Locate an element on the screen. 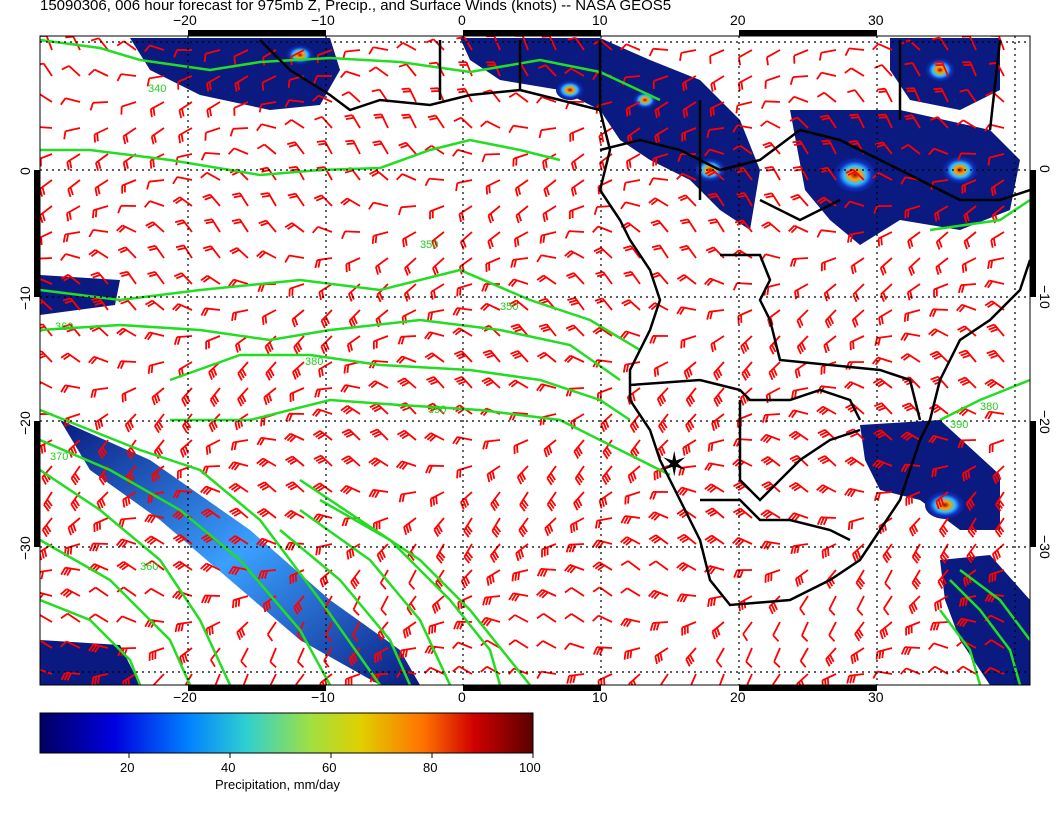 The width and height of the screenshot is (1056, 816). colorbar-tick-label: 60 is located at coordinates (329, 767).